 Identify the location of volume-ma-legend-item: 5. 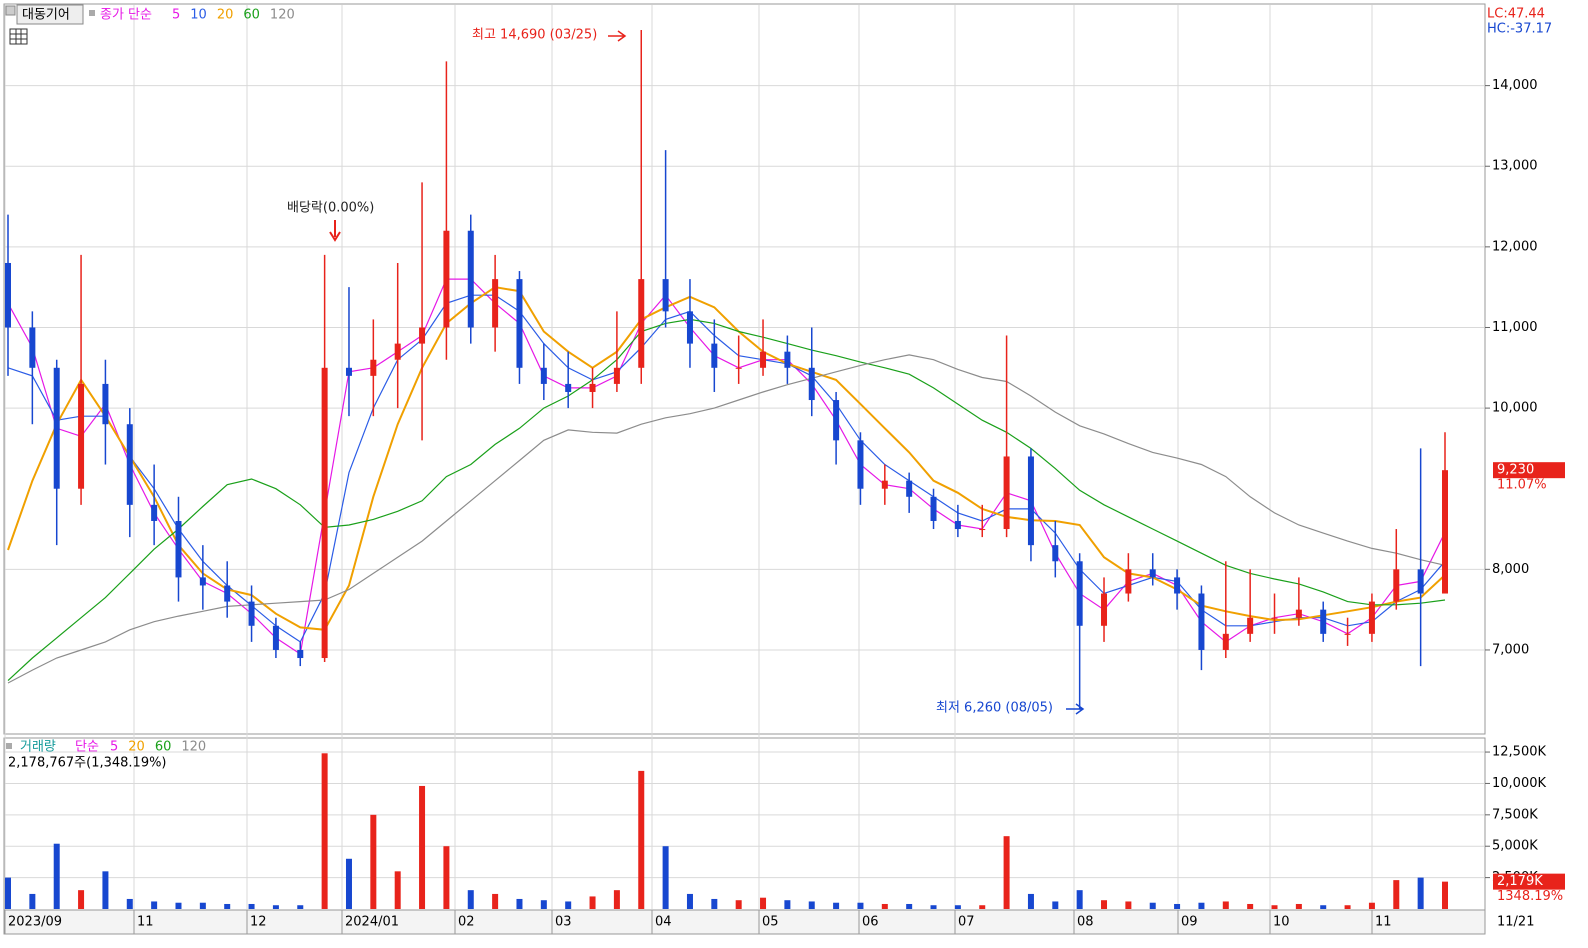
(114, 747).